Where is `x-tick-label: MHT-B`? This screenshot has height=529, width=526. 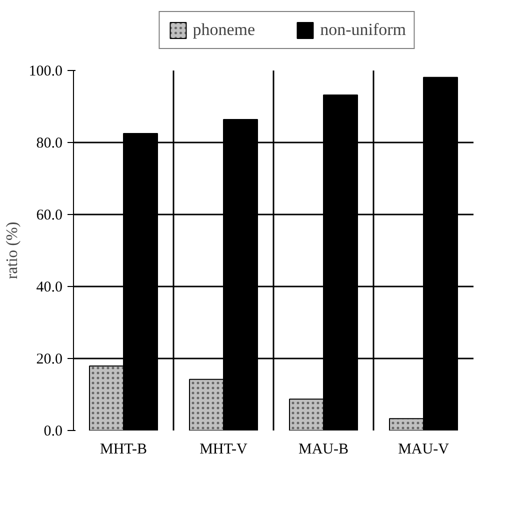 x-tick-label: MHT-B is located at coordinates (123, 450).